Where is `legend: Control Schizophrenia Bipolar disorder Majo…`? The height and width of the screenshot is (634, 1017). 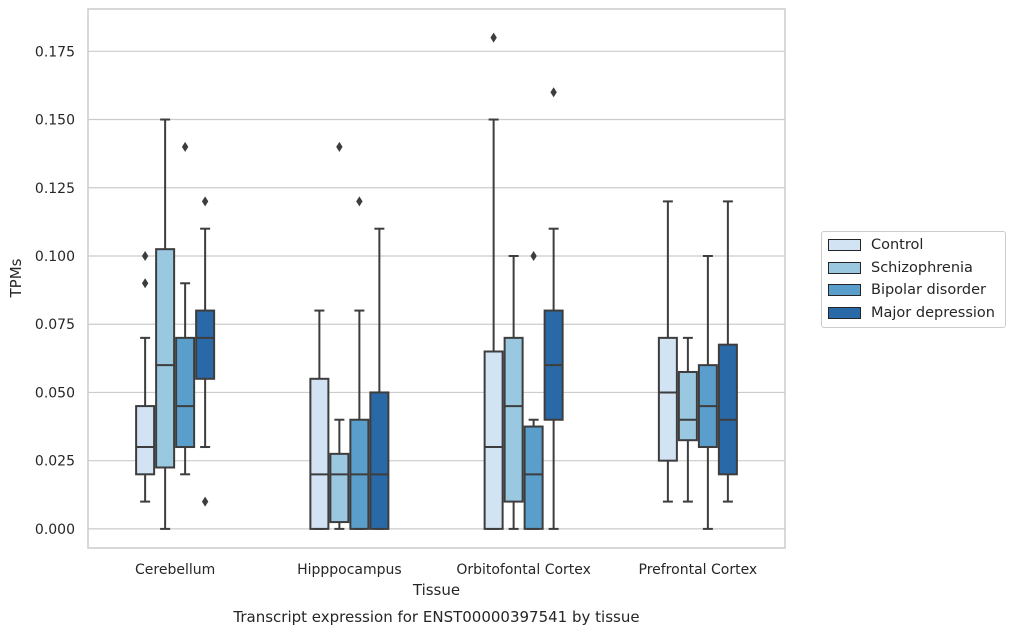
legend: Control Schizophrenia Bipolar disorder Majo… is located at coordinates (913, 279).